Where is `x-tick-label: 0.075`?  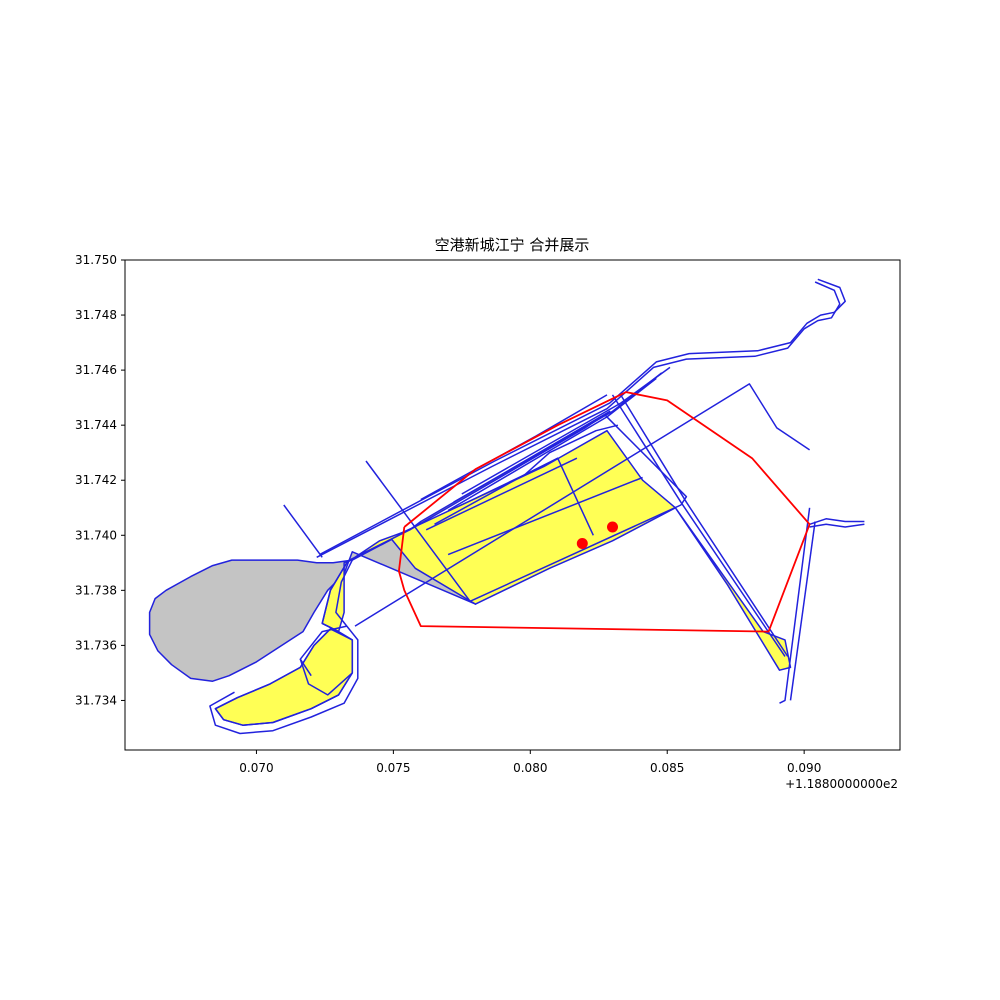
x-tick-label: 0.075 is located at coordinates (393, 768).